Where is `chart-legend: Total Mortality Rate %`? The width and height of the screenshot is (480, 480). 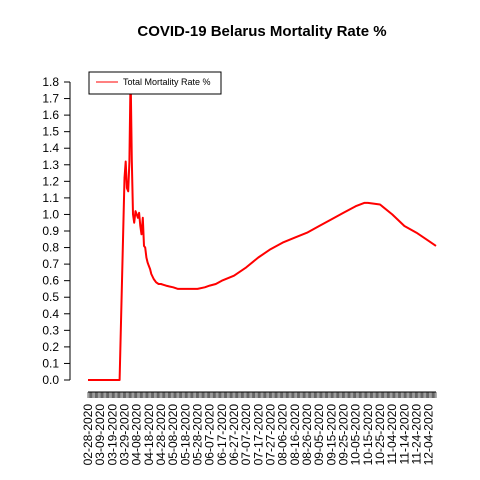 chart-legend: Total Mortality Rate % is located at coordinates (155, 83).